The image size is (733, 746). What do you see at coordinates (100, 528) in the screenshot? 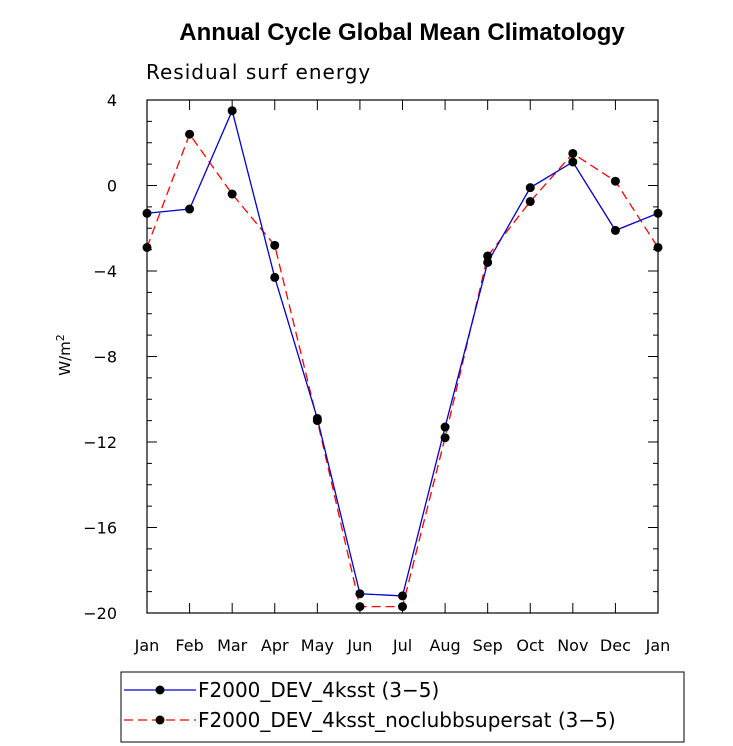
I see `y-tick-label: −16` at bounding box center [100, 528].